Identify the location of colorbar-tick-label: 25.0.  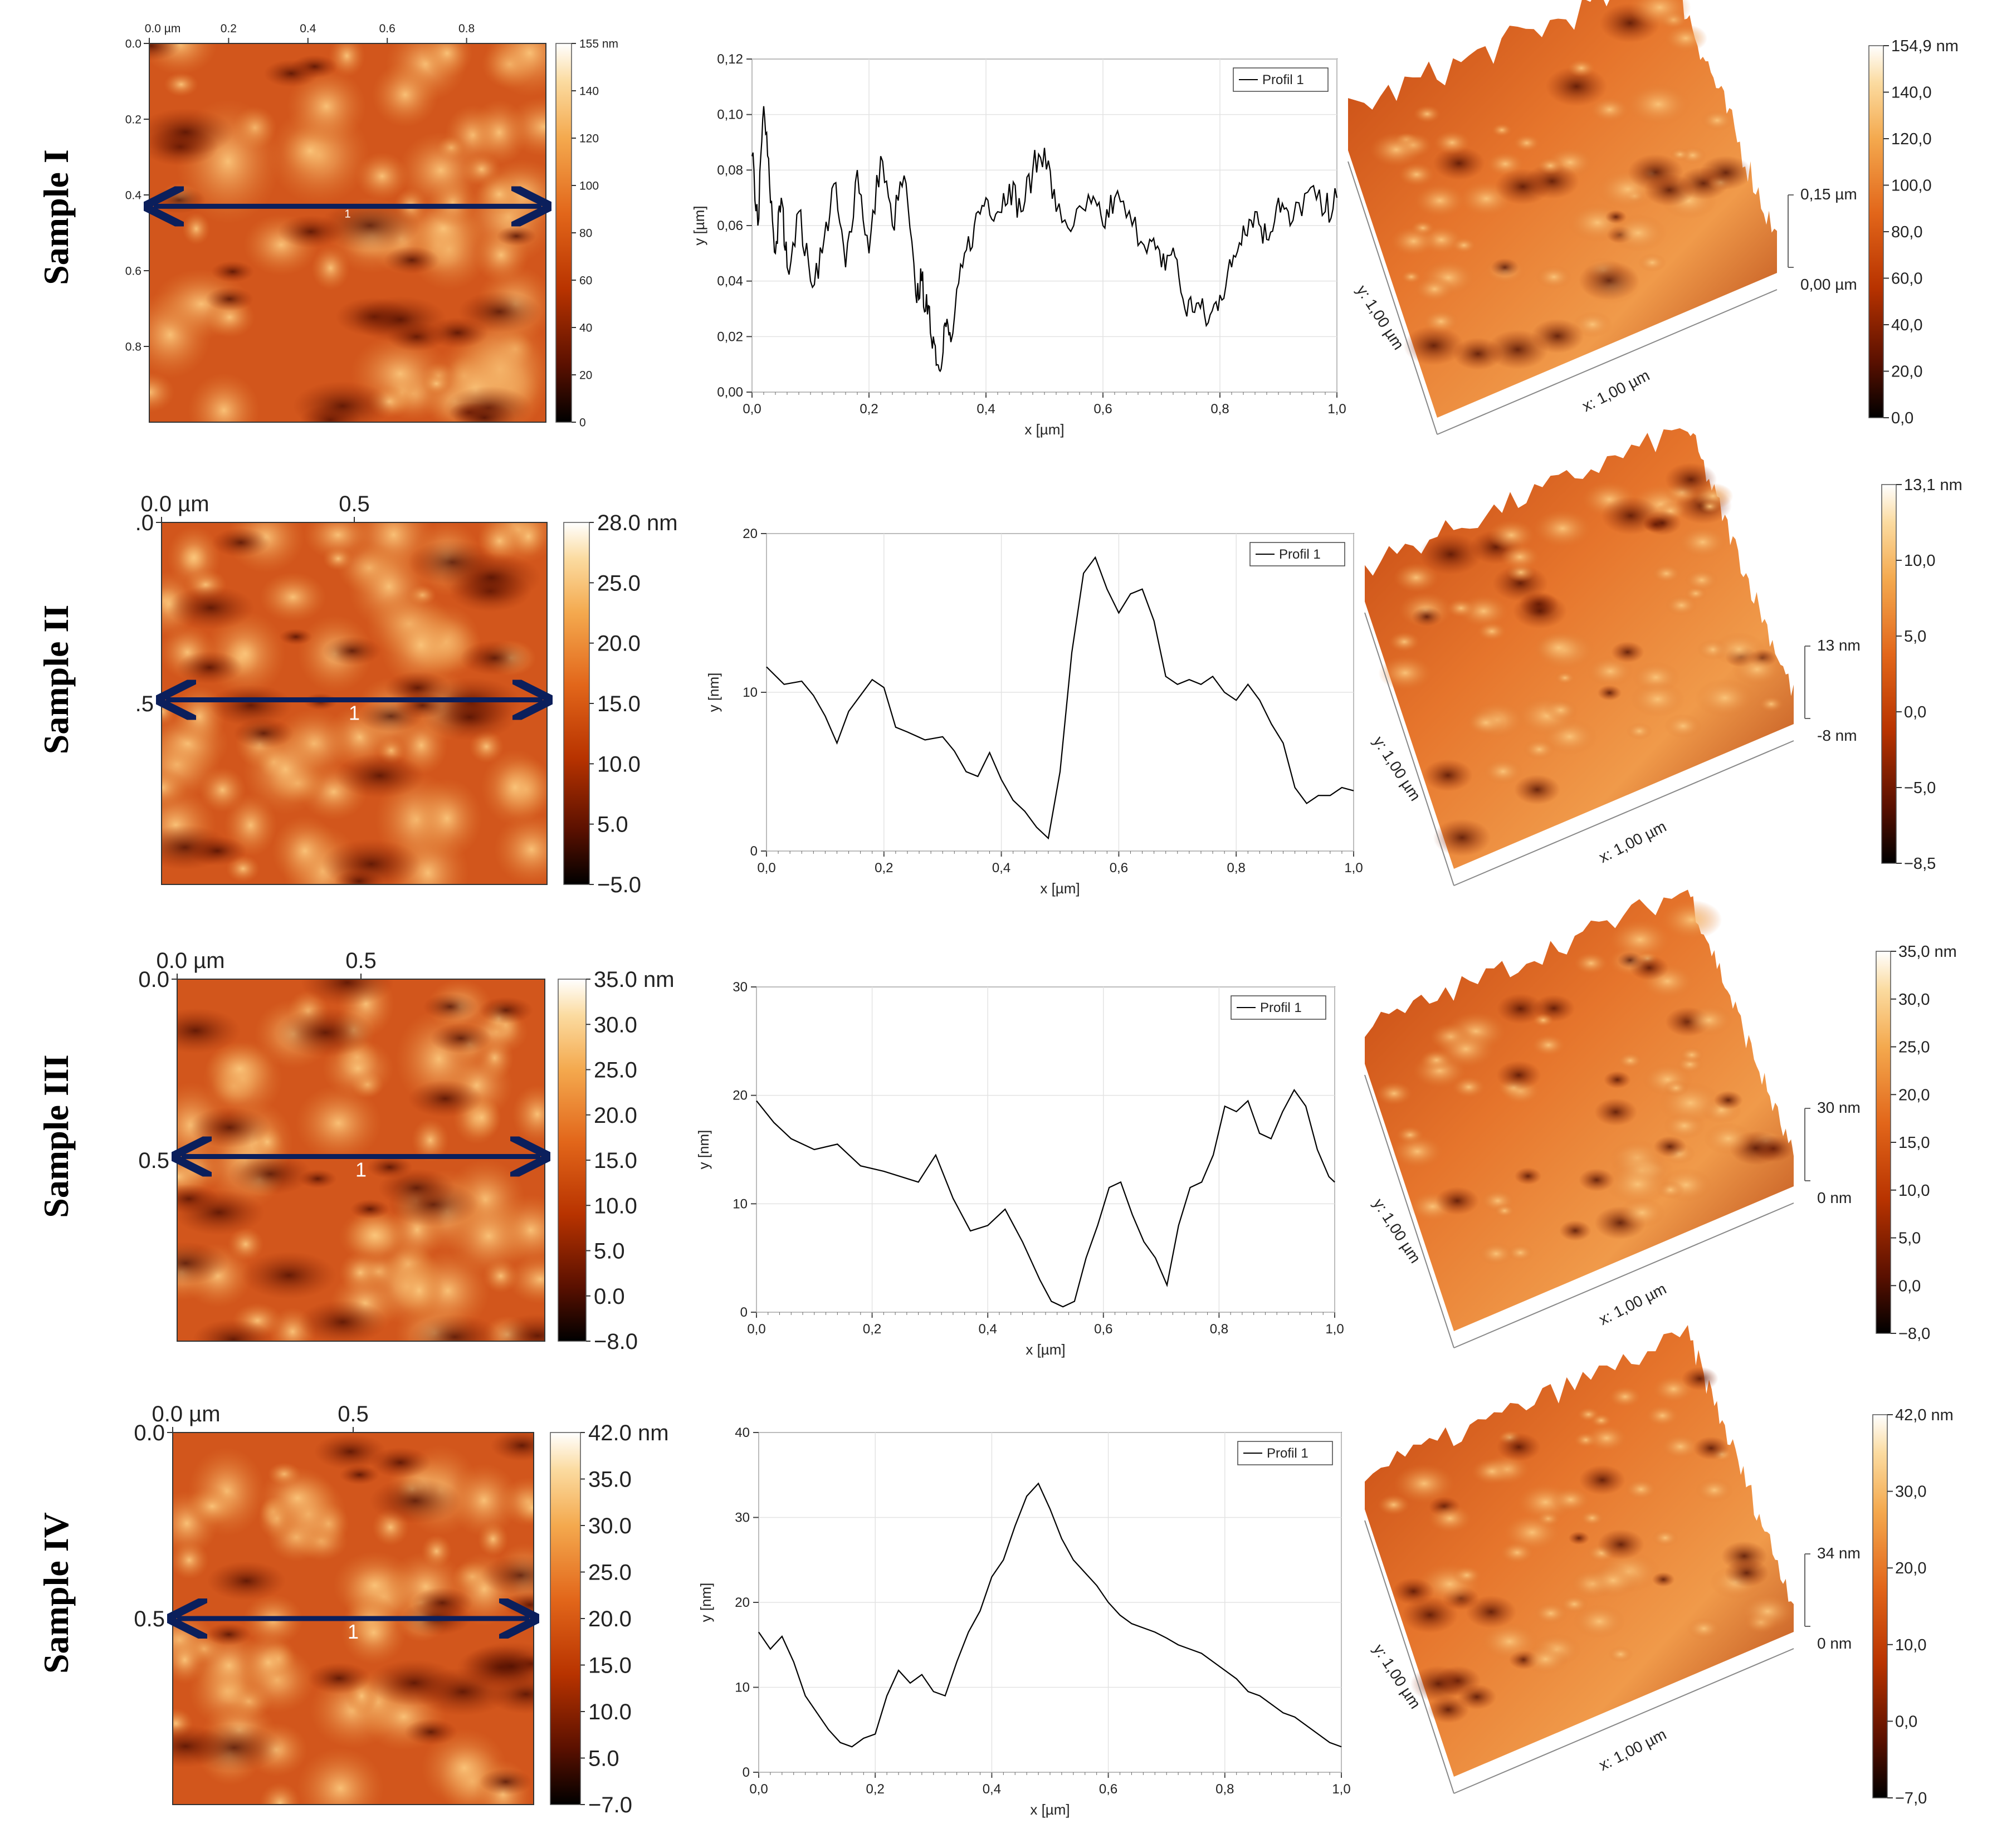
(615, 1070).